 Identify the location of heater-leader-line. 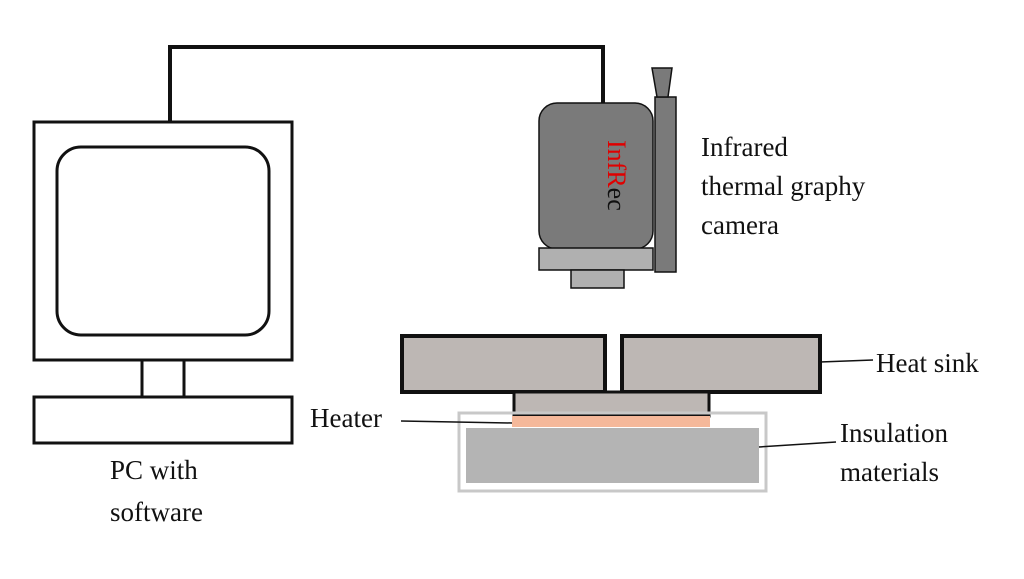
(456, 422).